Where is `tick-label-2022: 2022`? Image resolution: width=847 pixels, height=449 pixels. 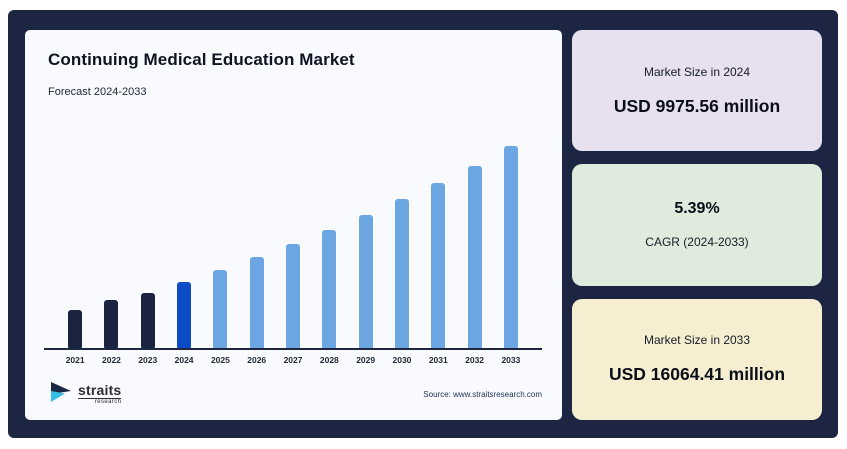 tick-label-2022: 2022 is located at coordinates (111, 360).